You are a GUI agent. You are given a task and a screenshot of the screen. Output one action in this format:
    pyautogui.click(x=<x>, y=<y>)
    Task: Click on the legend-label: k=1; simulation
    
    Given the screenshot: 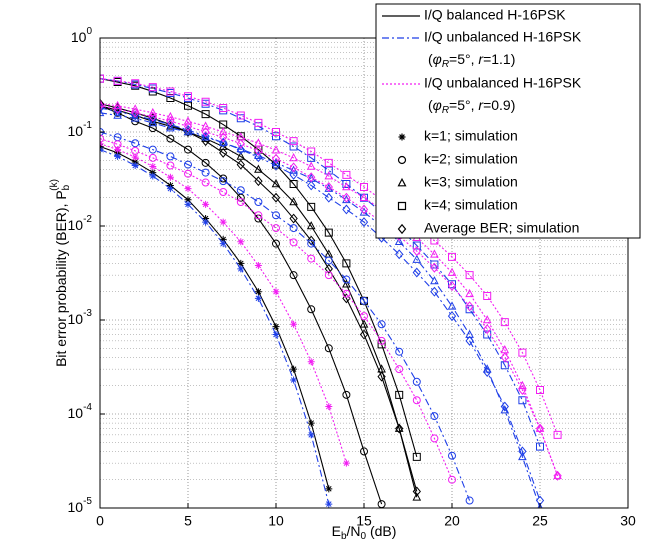 What is the action you would take?
    pyautogui.click(x=471, y=136)
    